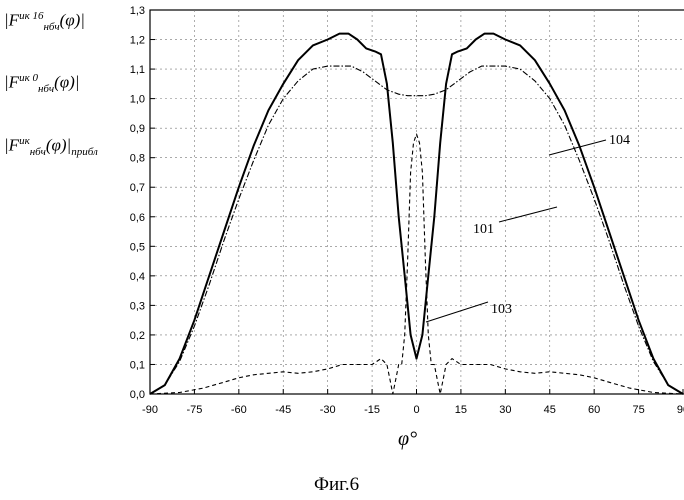 This screenshot has width=684, height=500. What do you see at coordinates (550, 410) in the screenshot?
I see `x-tick-label: 45` at bounding box center [550, 410].